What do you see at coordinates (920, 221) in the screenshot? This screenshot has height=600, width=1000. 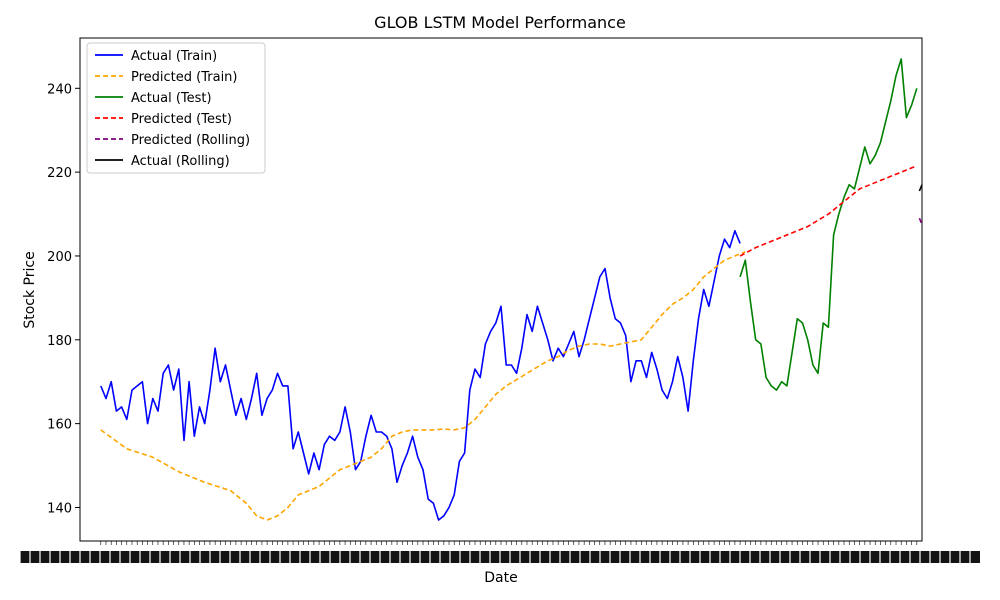 I see `series-line-predicted-rolling` at bounding box center [920, 221].